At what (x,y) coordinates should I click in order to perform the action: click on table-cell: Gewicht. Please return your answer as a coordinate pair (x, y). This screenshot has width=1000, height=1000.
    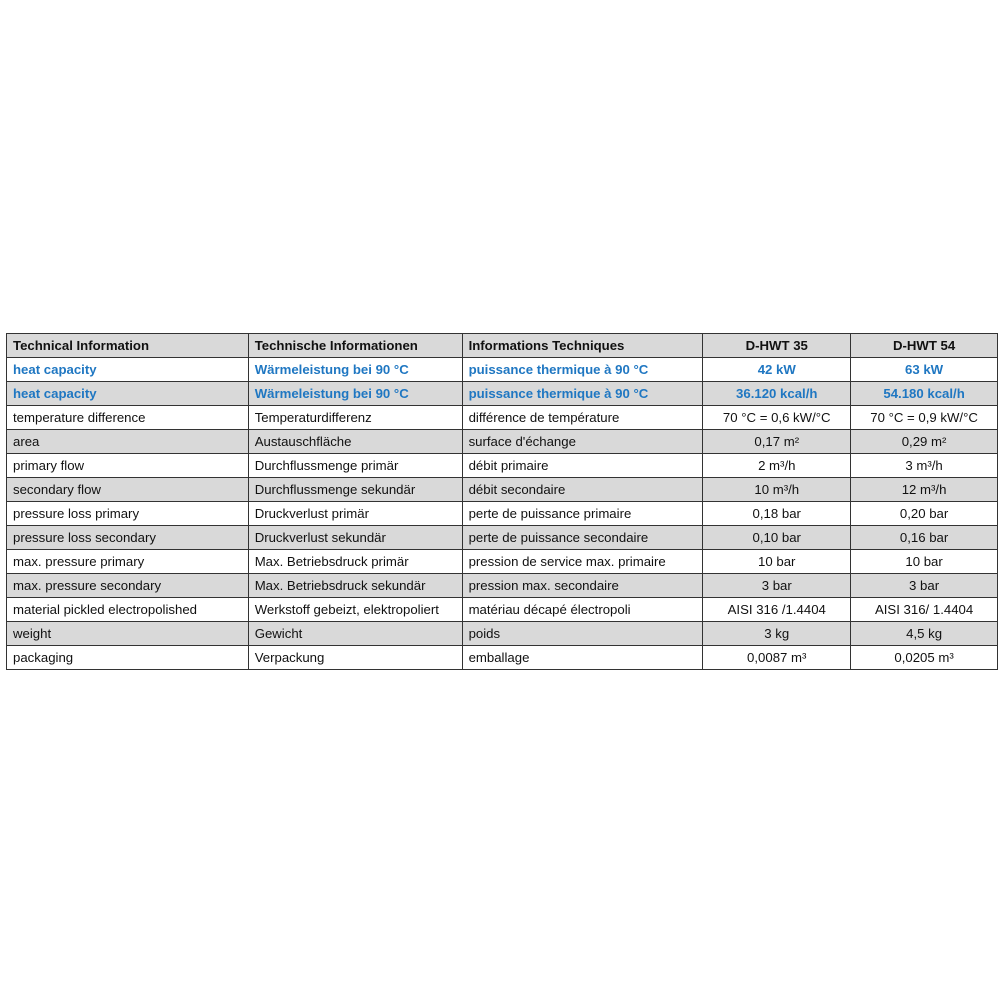
    Looking at the image, I should click on (355, 633).